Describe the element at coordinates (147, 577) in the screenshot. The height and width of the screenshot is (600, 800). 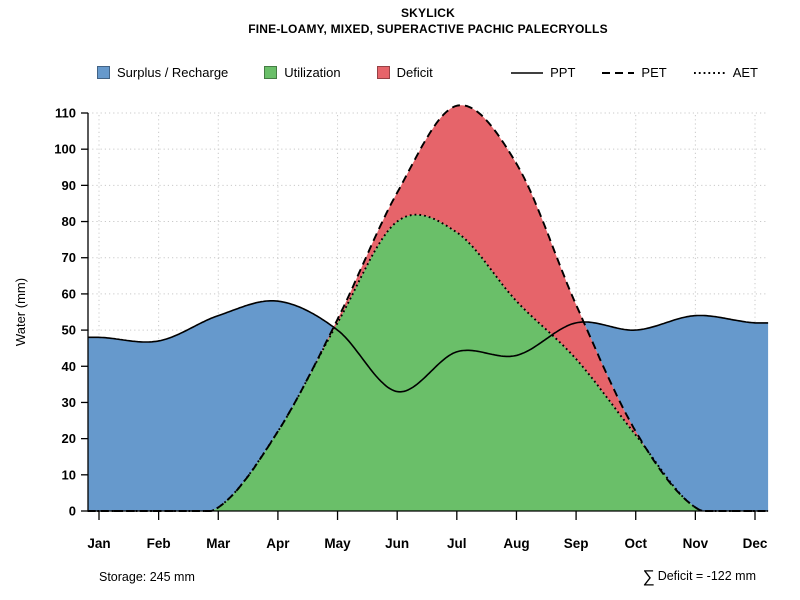
I see `storage-annotation: Storage: 245 mm` at that location.